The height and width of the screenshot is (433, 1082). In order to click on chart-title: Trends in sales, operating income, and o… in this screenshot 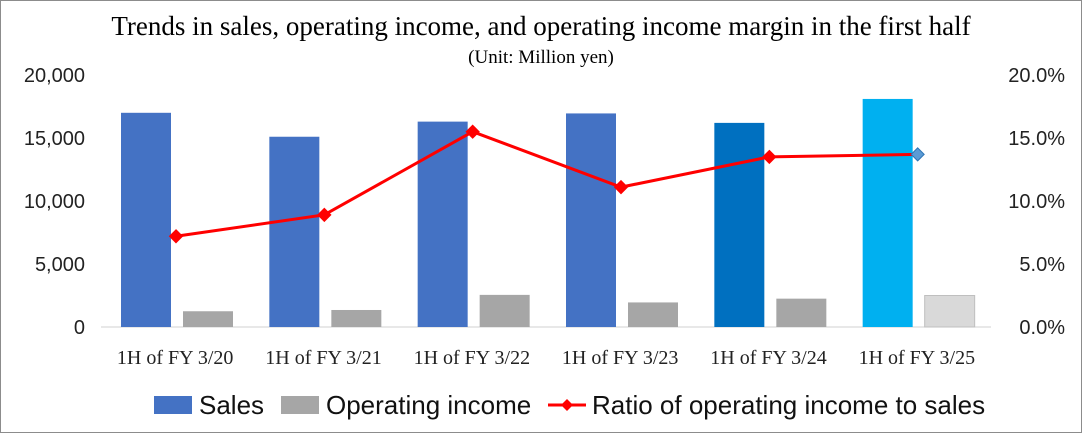, I will do `click(540, 26)`.